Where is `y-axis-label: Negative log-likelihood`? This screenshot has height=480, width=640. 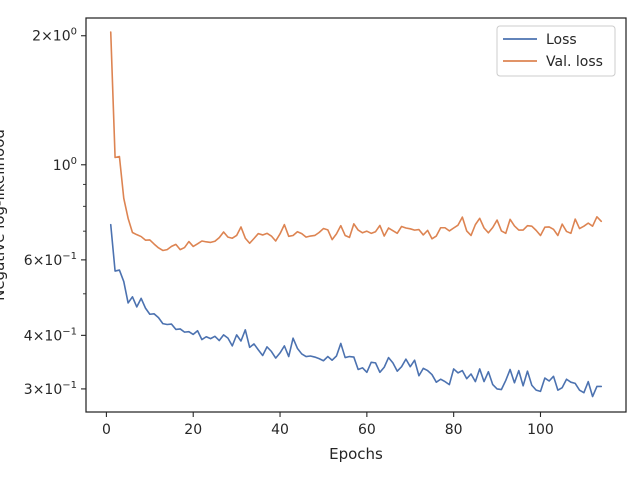 y-axis-label: Negative log-likelihood is located at coordinates (4, 215).